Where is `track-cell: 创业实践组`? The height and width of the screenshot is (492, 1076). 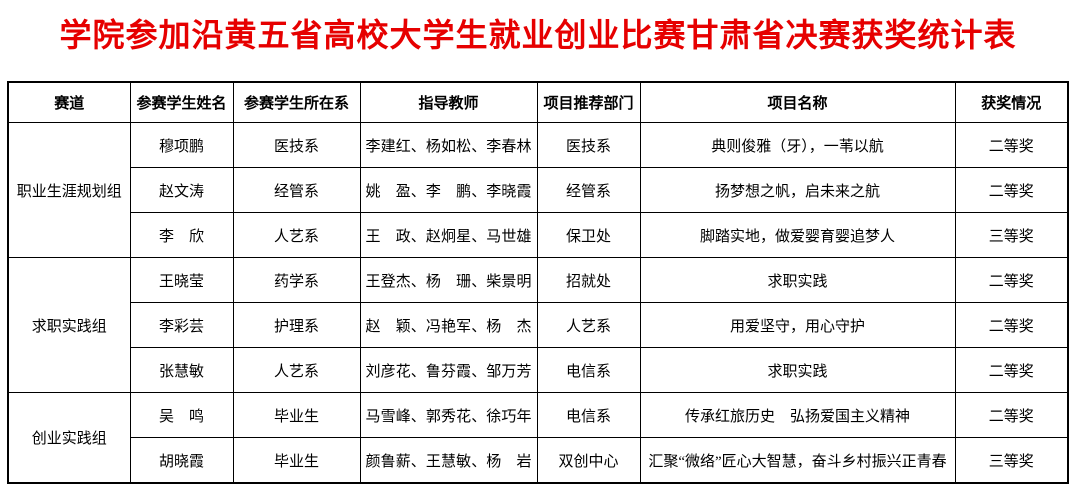 track-cell: 创业实践组 is located at coordinates (69, 438).